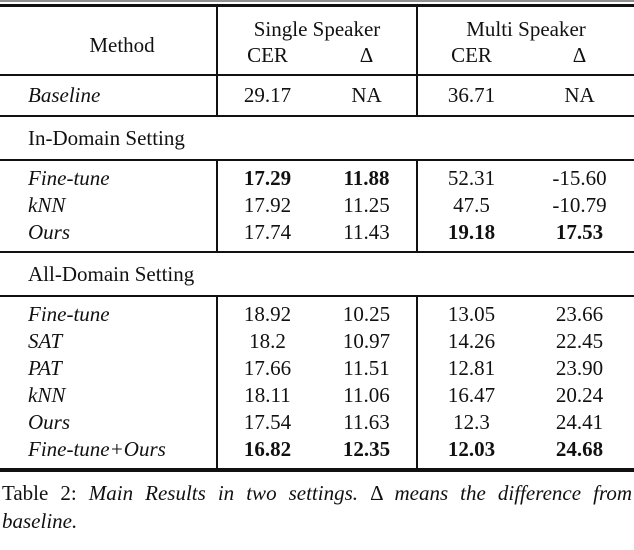 The width and height of the screenshot is (634, 550). Describe the element at coordinates (266, 96) in the screenshot. I see `value-cell: 29.17` at that location.